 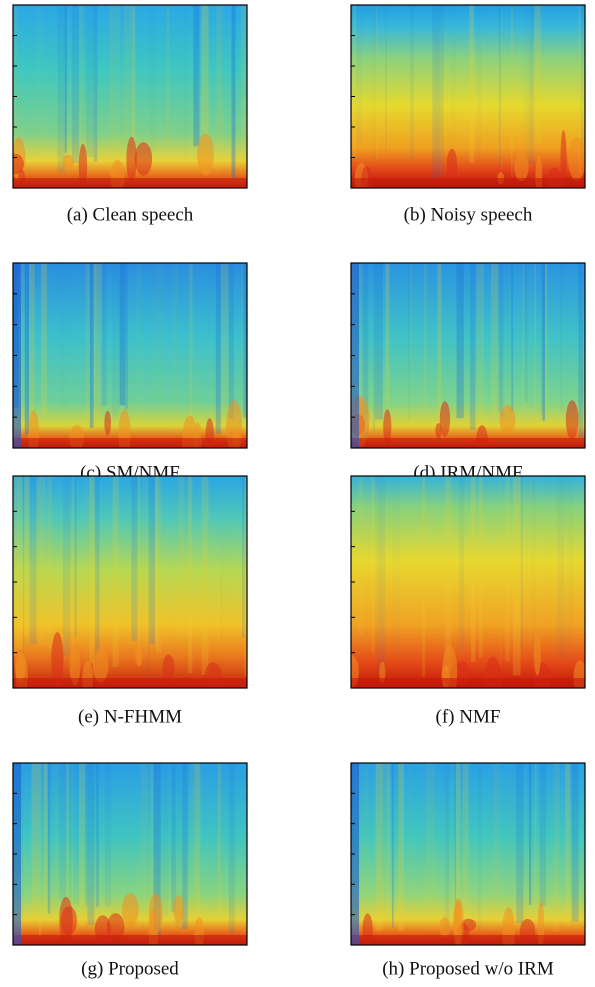 I want to click on spectrogram-background, so click(x=468, y=96).